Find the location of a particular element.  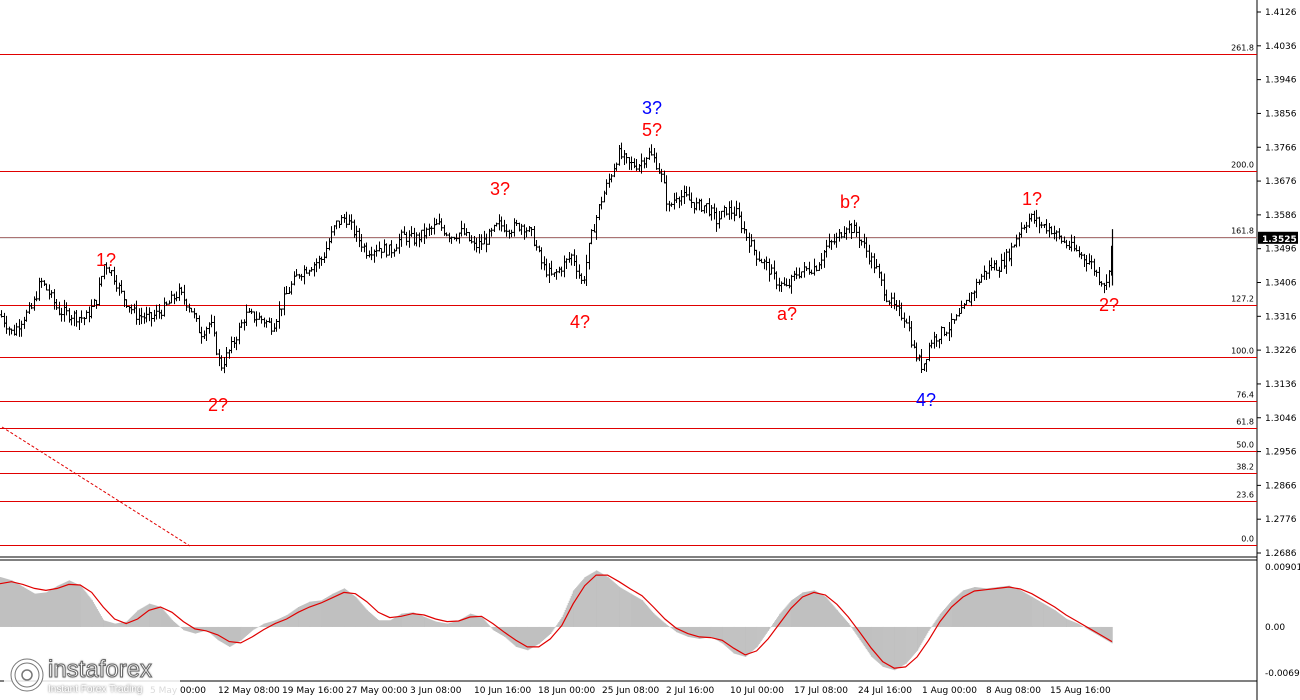

fib-level-label: 76.4 is located at coordinates (1245, 395).